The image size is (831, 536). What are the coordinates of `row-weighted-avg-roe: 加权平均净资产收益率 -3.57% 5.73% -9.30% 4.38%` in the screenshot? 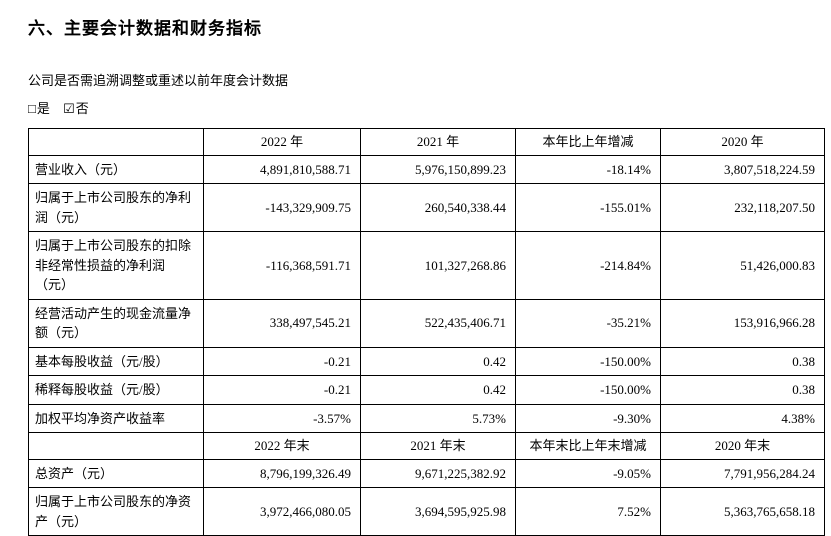 It's located at (426, 418).